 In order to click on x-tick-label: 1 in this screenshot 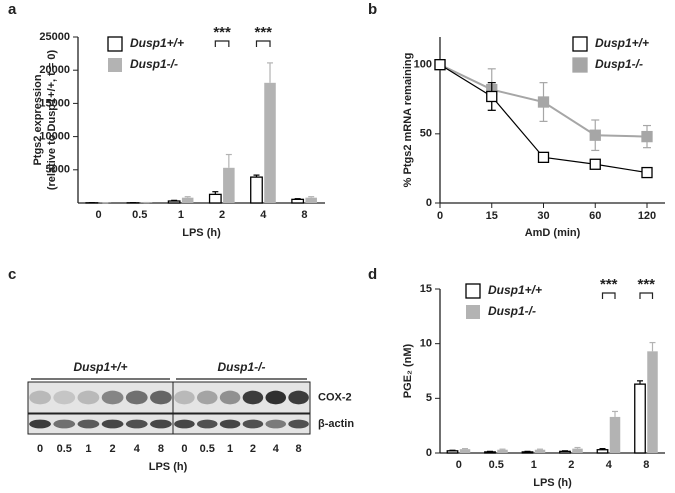, I will do `click(534, 465)`.